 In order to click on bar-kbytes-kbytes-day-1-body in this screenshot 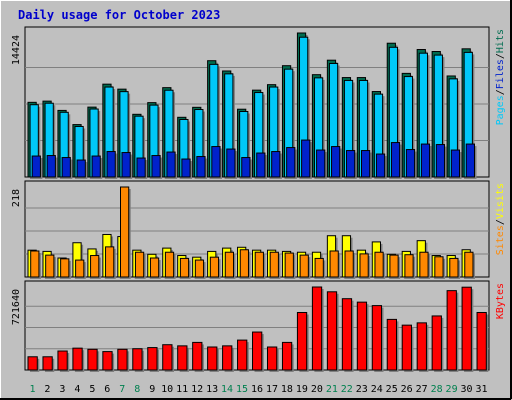, I will do `click(32, 363)`.